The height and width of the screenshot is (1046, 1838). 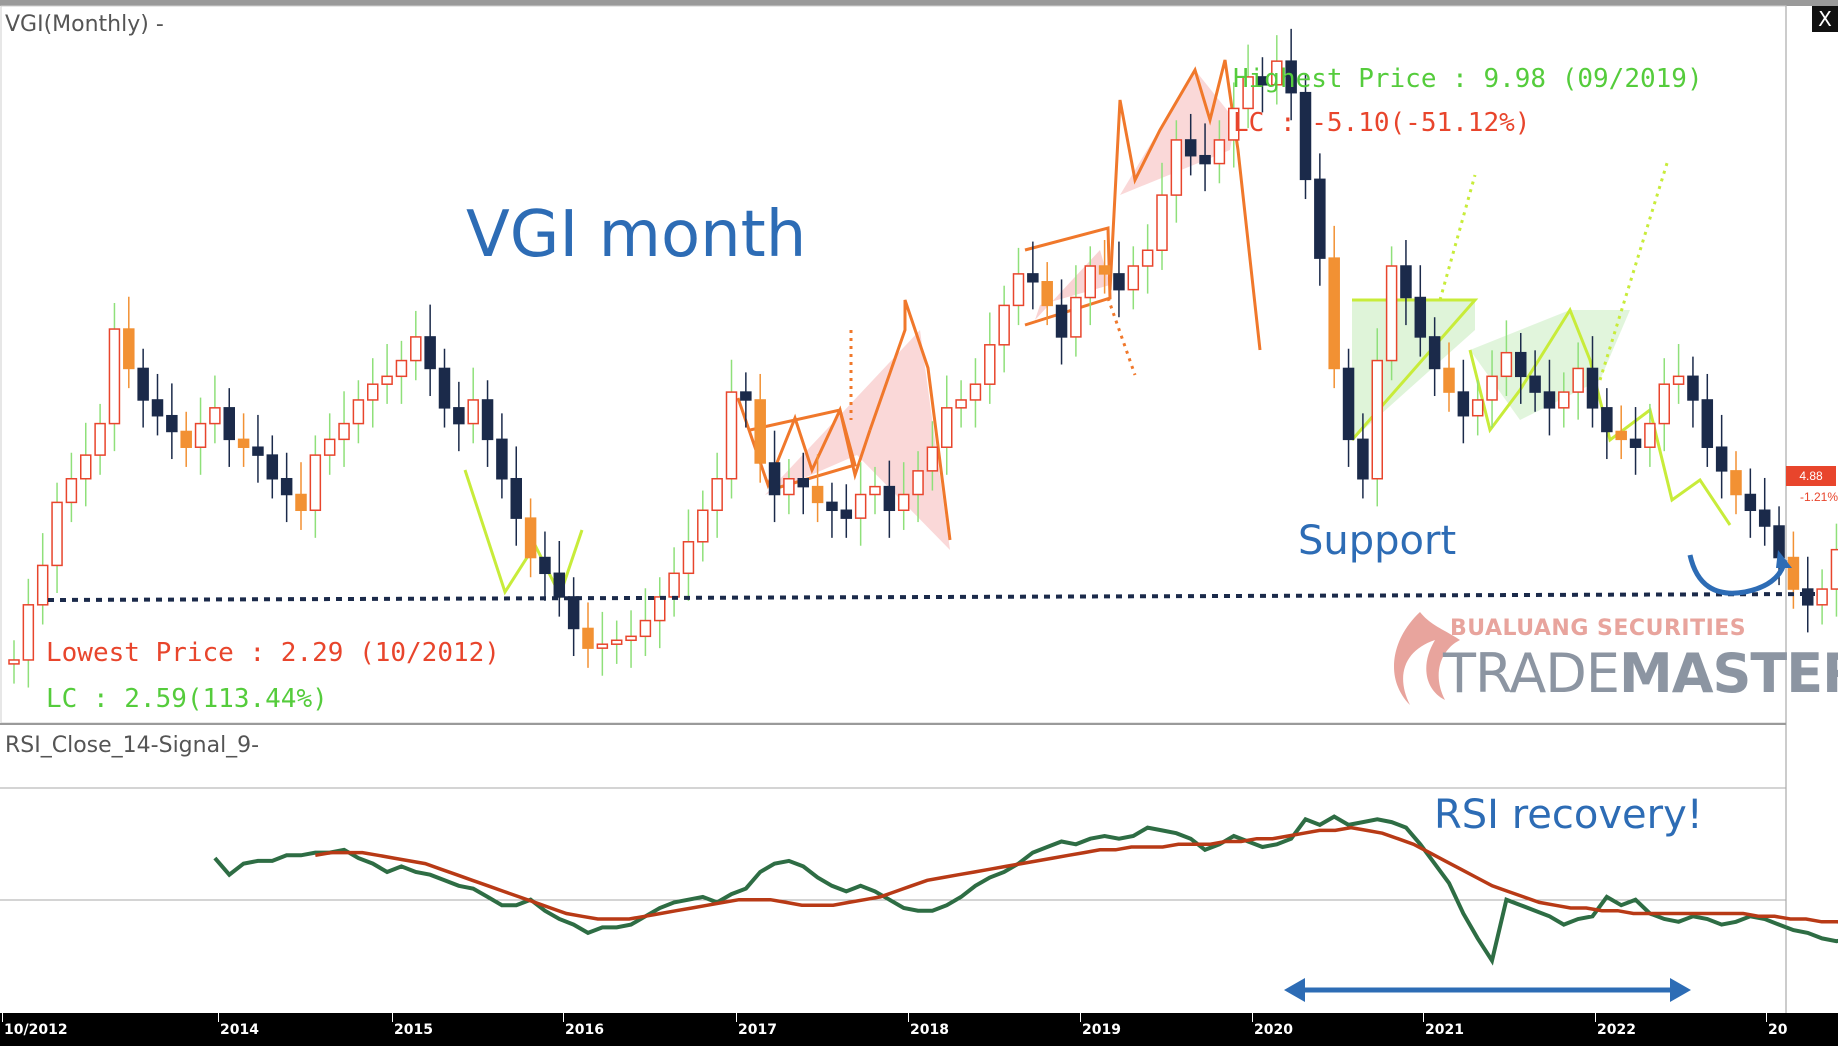 What do you see at coordinates (413, 1030) in the screenshot?
I see `time-axis-label: 2015` at bounding box center [413, 1030].